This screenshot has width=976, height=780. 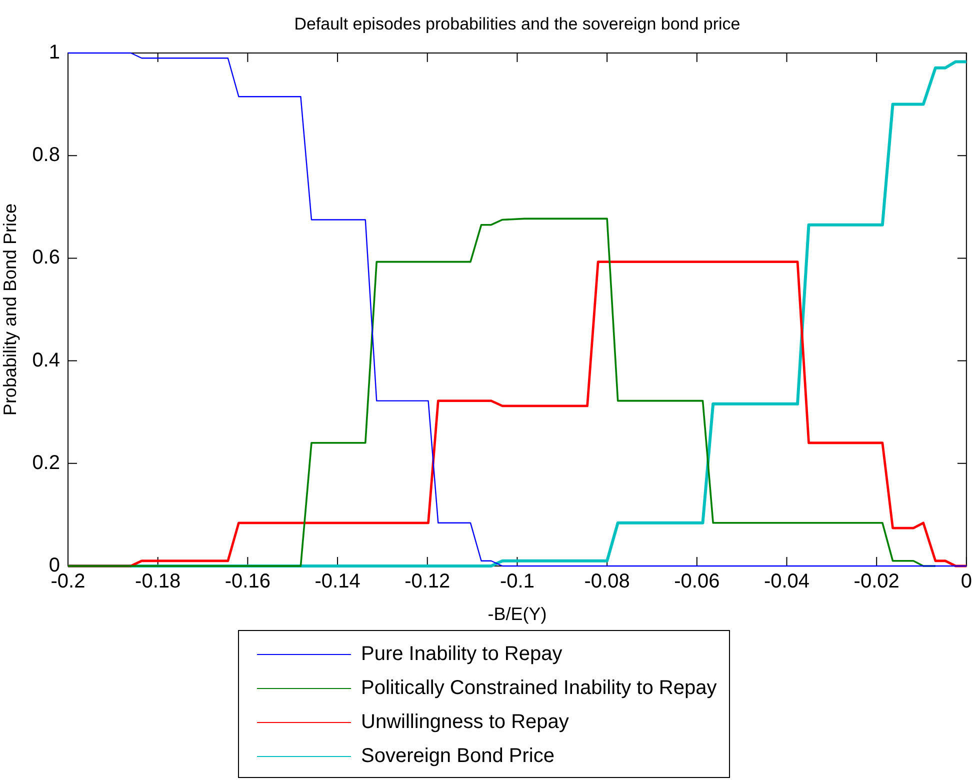 I want to click on y-tick-label: 0.4, so click(x=46, y=360).